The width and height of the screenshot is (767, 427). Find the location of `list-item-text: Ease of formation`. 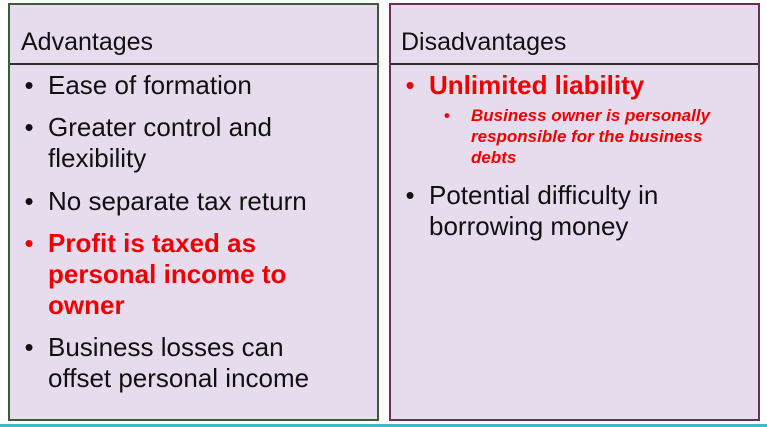

list-item-text: Ease of formation is located at coordinates (150, 85).